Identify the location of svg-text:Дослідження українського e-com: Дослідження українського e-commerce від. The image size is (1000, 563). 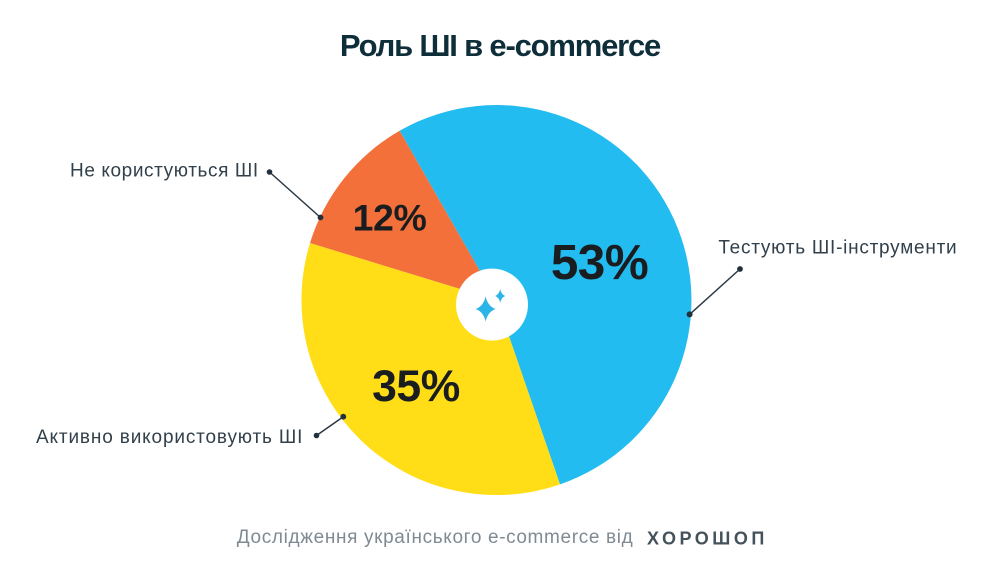
(435, 537).